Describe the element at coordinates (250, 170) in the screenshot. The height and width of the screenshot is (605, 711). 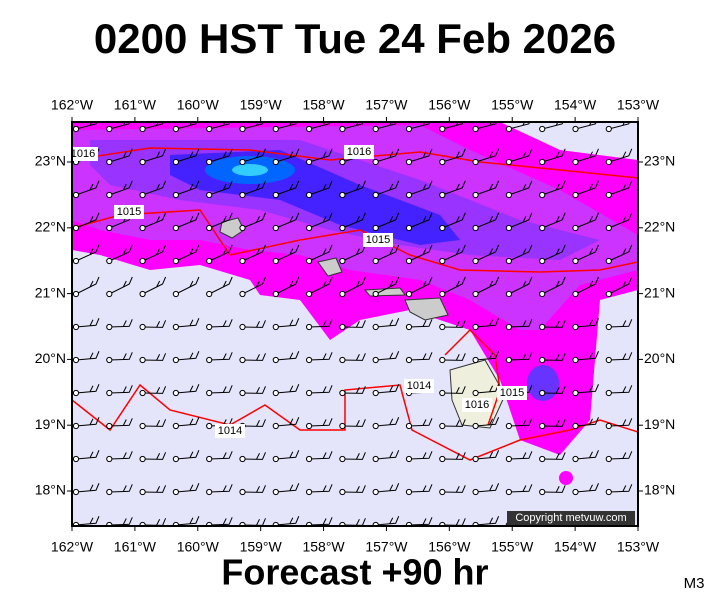
I see `precip-core-inner` at that location.